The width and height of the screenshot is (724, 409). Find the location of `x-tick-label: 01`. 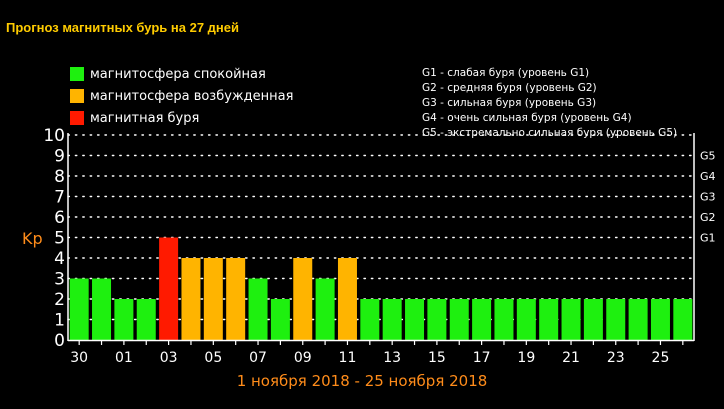

x-tick-label: 01 is located at coordinates (124, 358).